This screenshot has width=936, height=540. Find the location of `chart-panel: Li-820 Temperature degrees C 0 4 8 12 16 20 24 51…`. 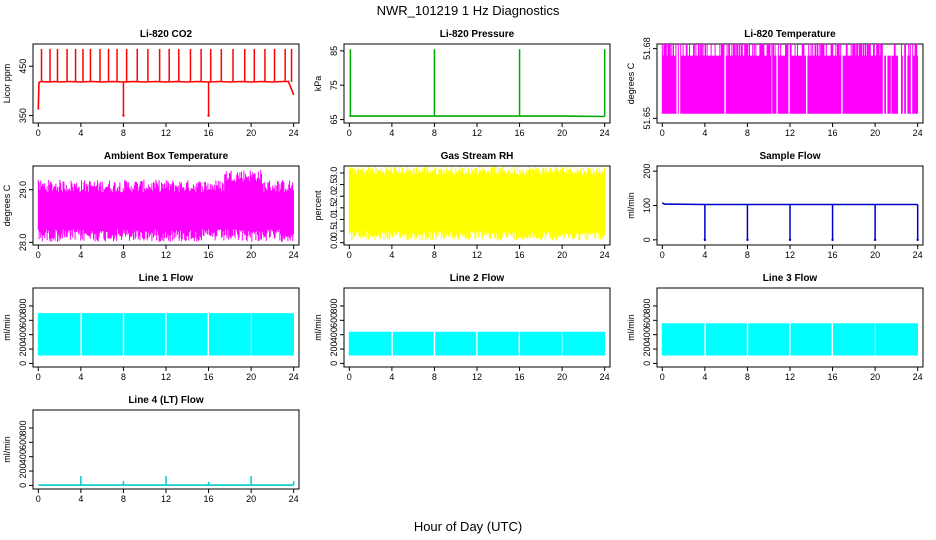

chart-panel: Li-820 Temperature degrees C 0 4 8 12 16 20 24 51… is located at coordinates (775, 83).